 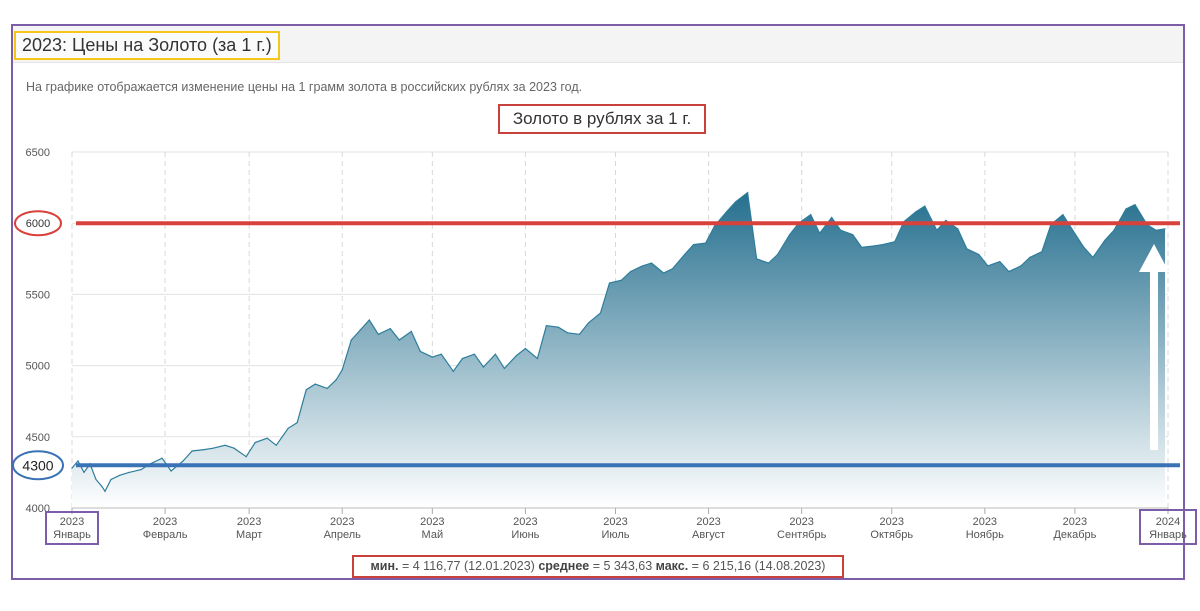 What do you see at coordinates (615, 535) in the screenshot?
I see `x-tick-month: Июль` at bounding box center [615, 535].